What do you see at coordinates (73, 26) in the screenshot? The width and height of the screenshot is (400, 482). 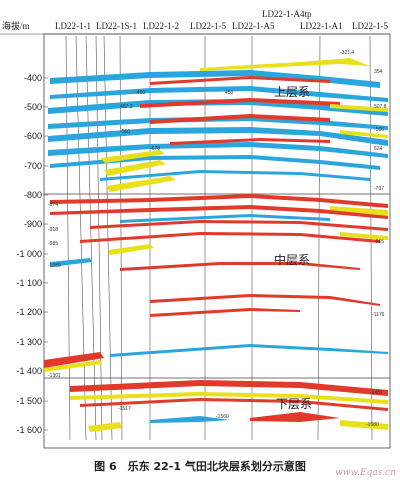 I see `well-label: LD22-1-1` at bounding box center [73, 26].